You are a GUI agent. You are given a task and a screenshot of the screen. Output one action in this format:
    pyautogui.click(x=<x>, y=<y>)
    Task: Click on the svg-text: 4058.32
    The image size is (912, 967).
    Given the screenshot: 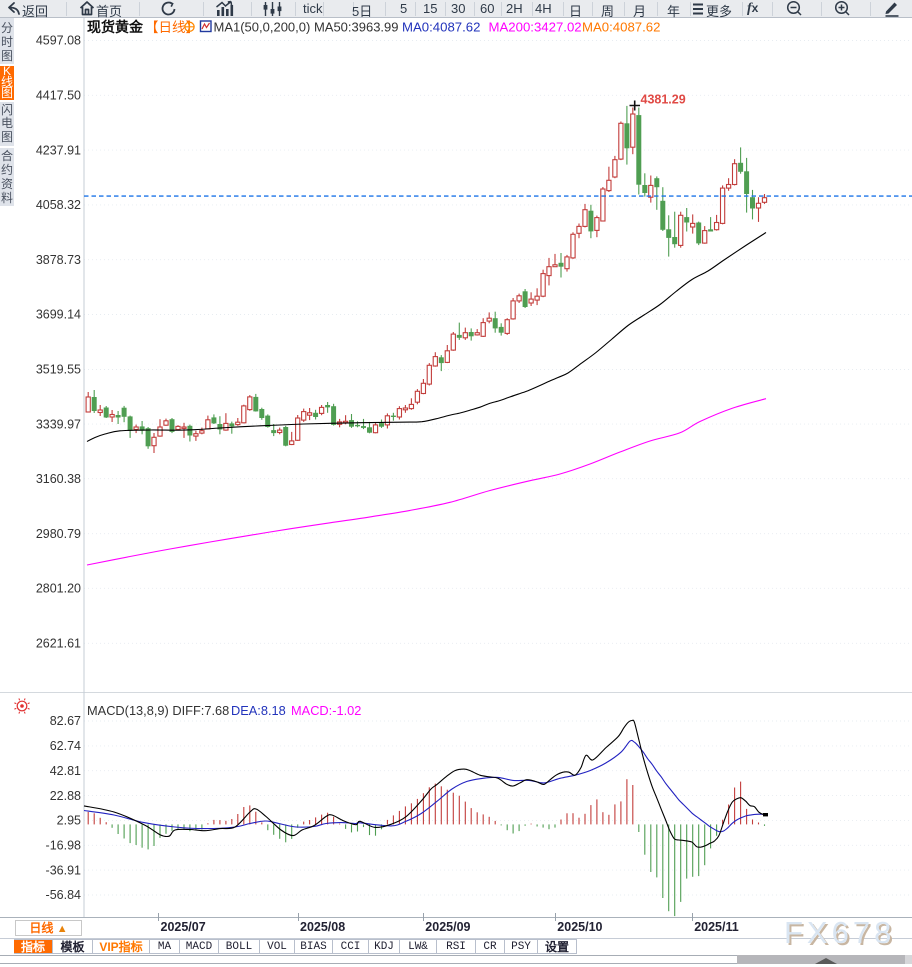 What is the action you would take?
    pyautogui.click(x=58, y=205)
    